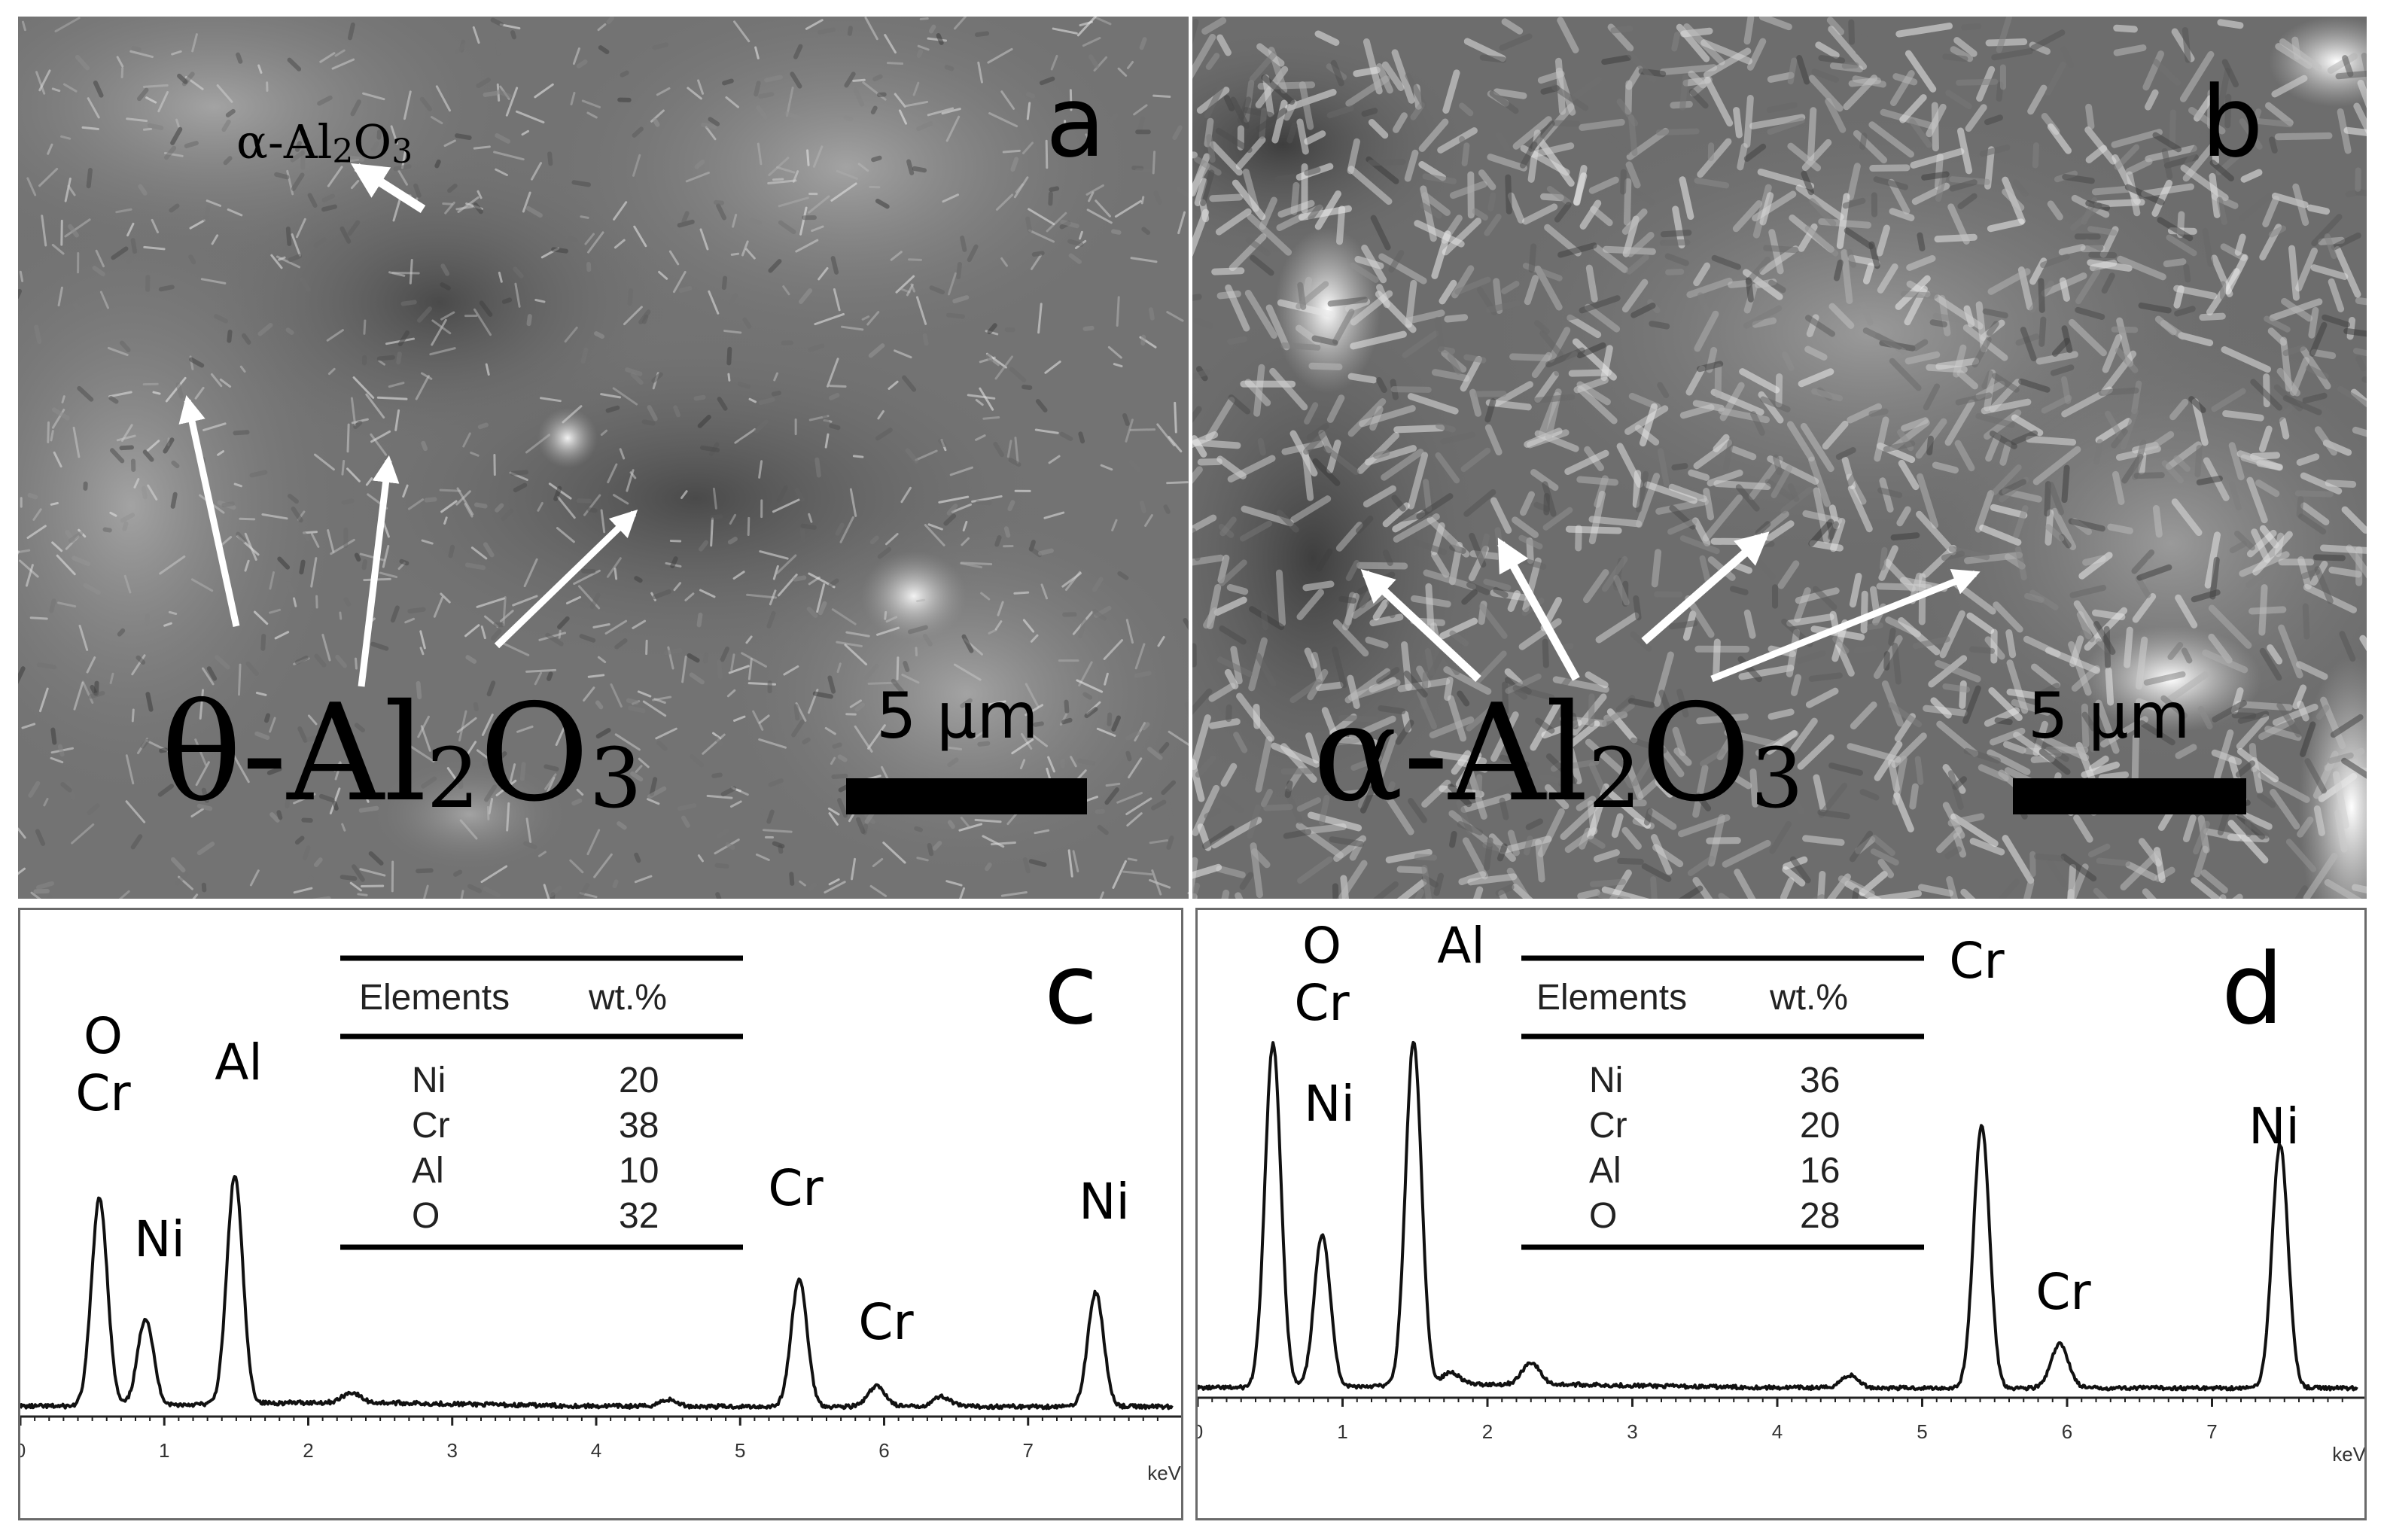  I want to click on table-cell-value: 36, so click(1820, 1080).